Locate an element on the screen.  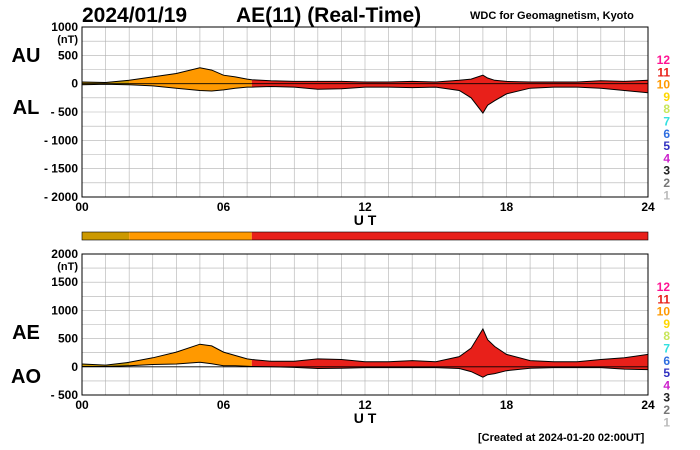
data-source: WDC for Geomagnetism, Kyoto is located at coordinates (552, 16).